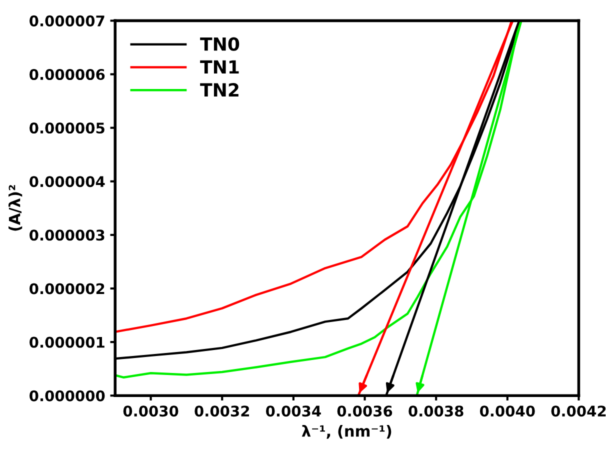 This screenshot has width=606, height=460. Describe the element at coordinates (67, 342) in the screenshot. I see `y-tick-label: 0.000001` at that location.